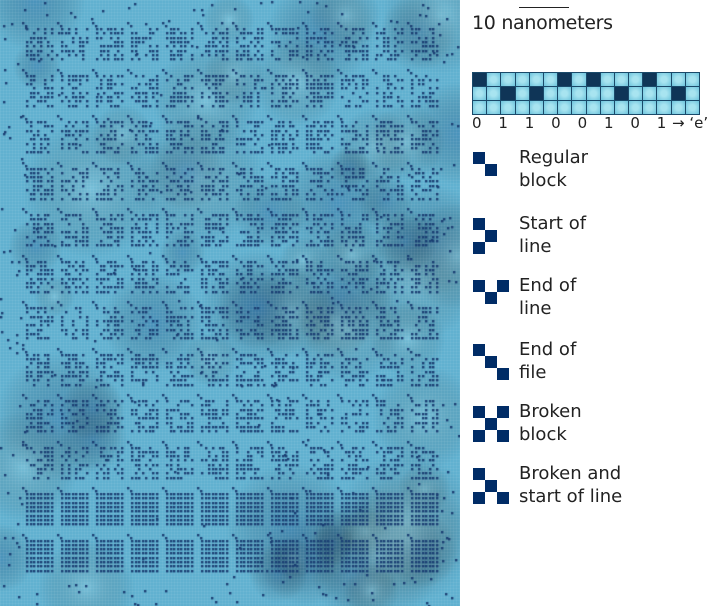 Image resolution: width=720 pixels, height=606 pixels. I want to click on decoded-character: → ‘e’, so click(690, 123).